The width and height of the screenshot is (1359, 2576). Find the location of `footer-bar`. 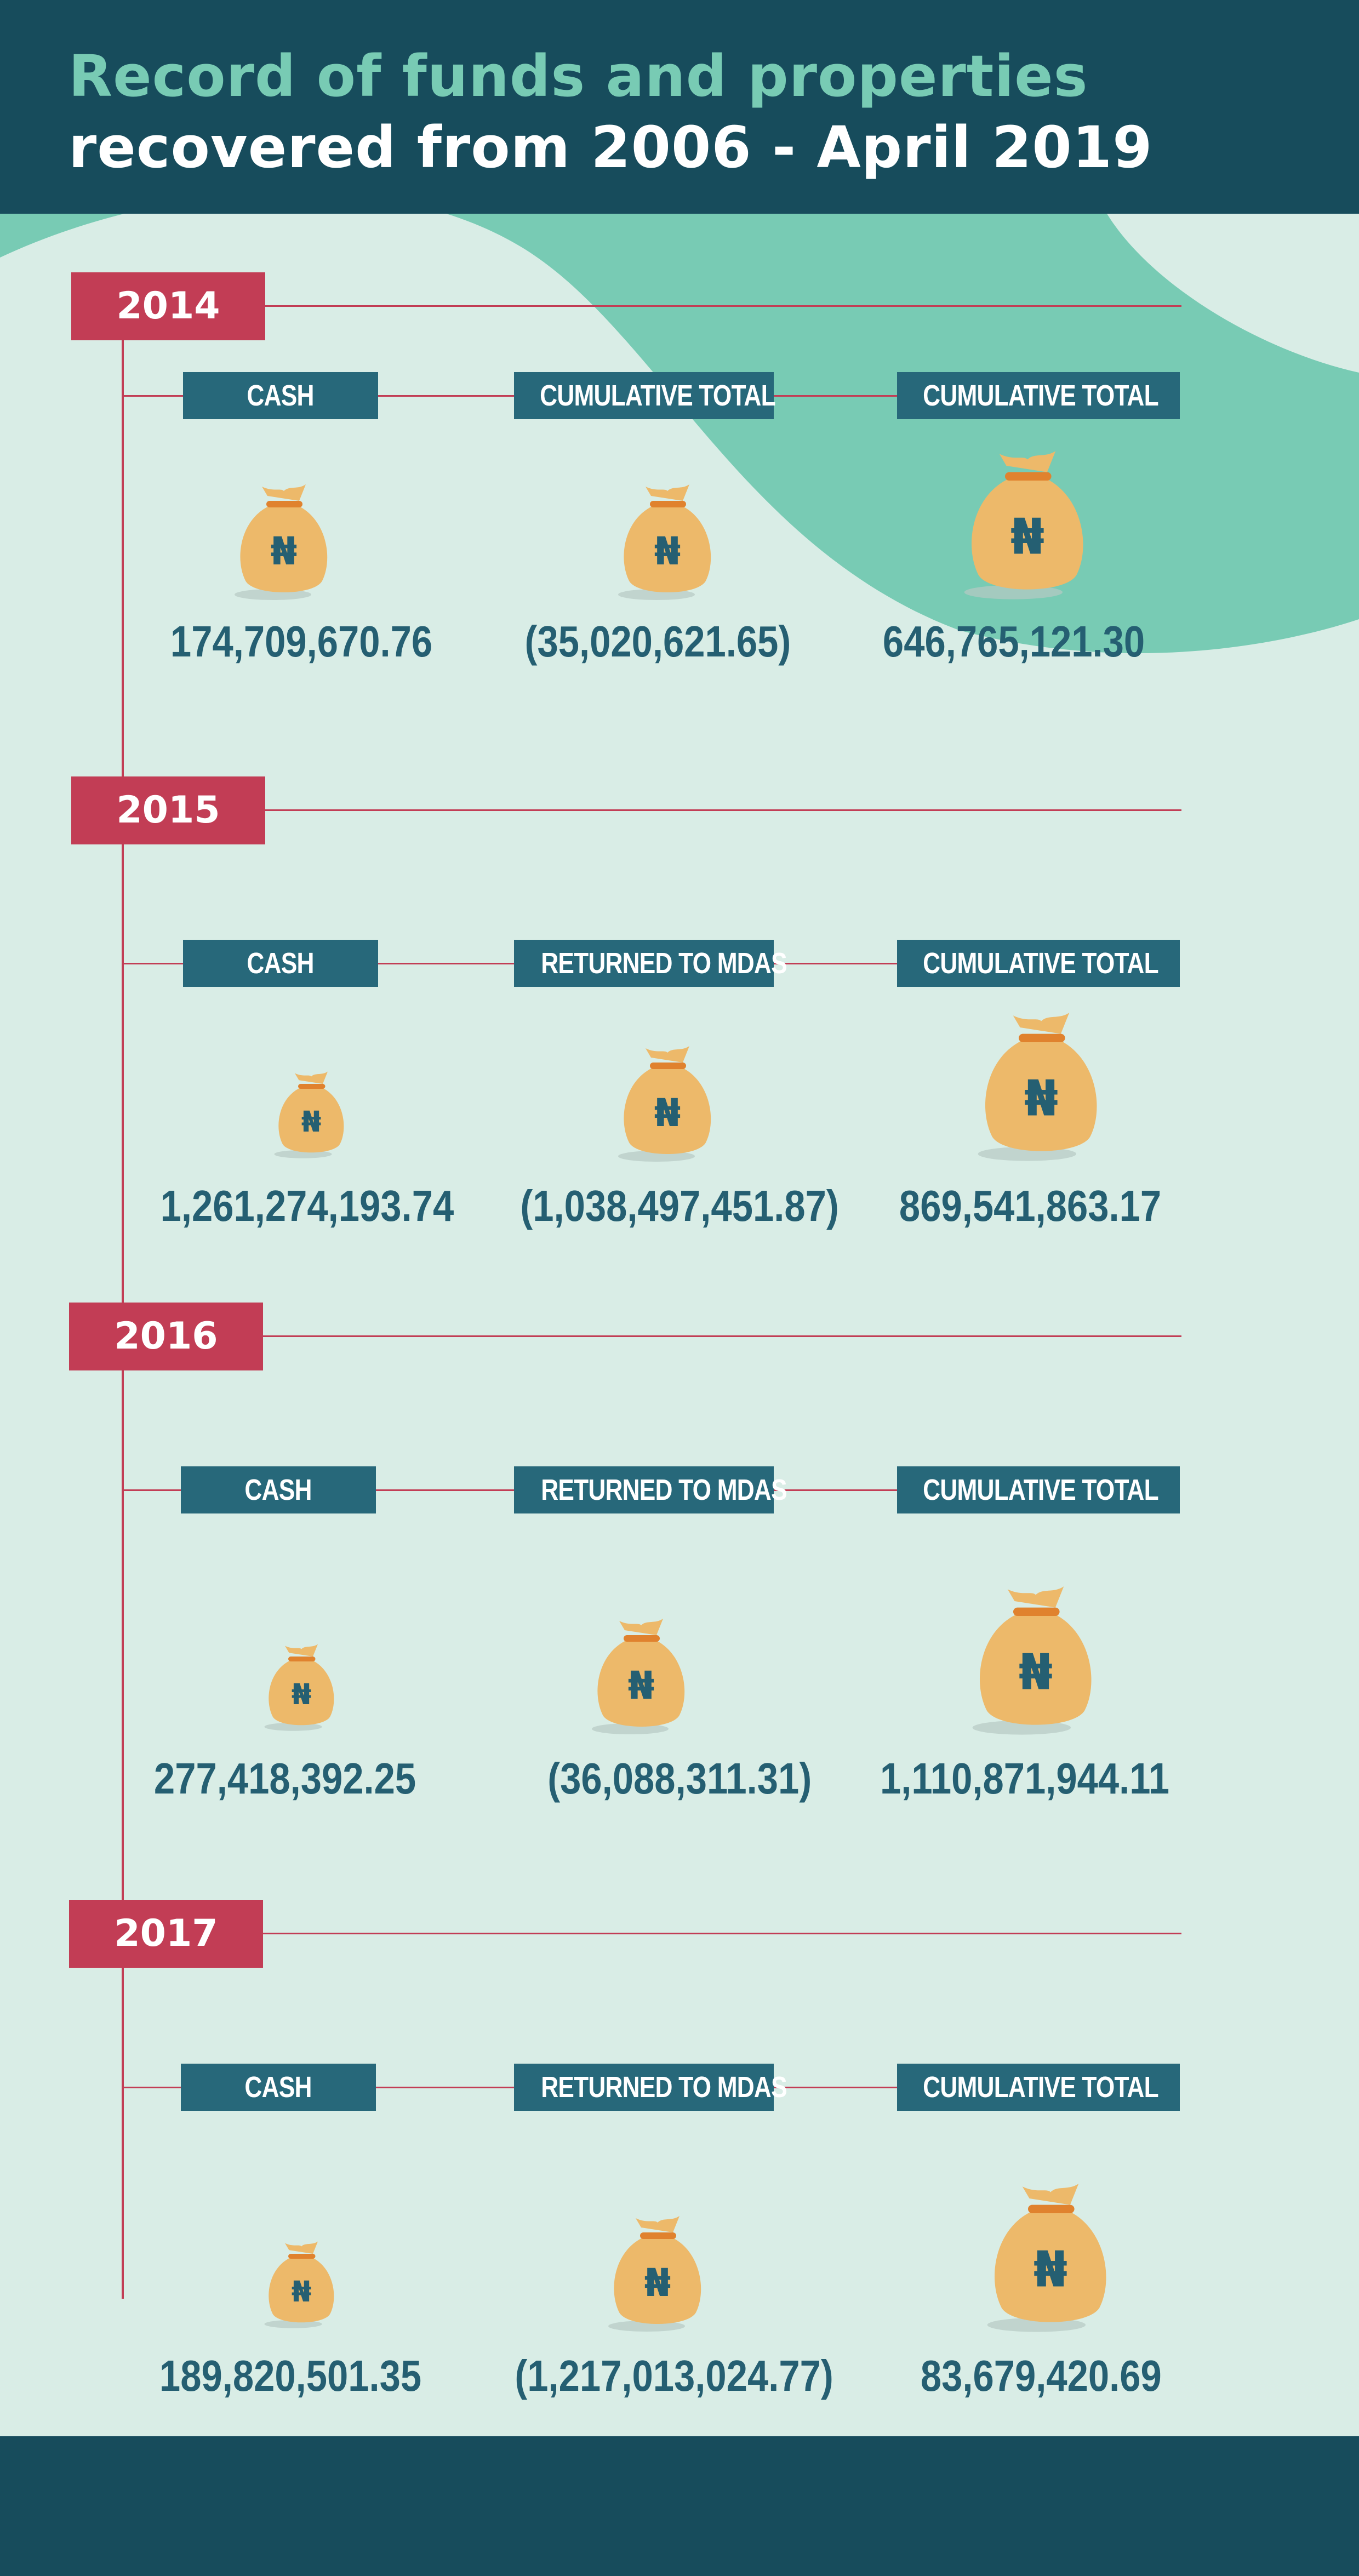

footer-bar is located at coordinates (679, 2506).